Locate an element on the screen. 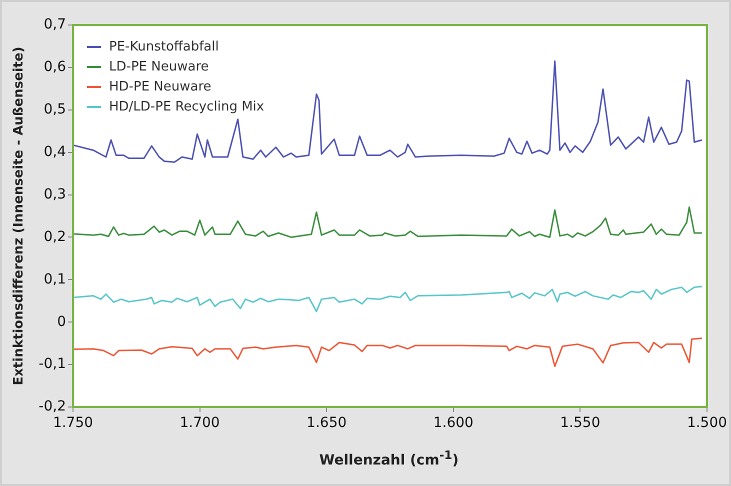 The image size is (731, 486). x-tick-label: 1.500 is located at coordinates (707, 423).